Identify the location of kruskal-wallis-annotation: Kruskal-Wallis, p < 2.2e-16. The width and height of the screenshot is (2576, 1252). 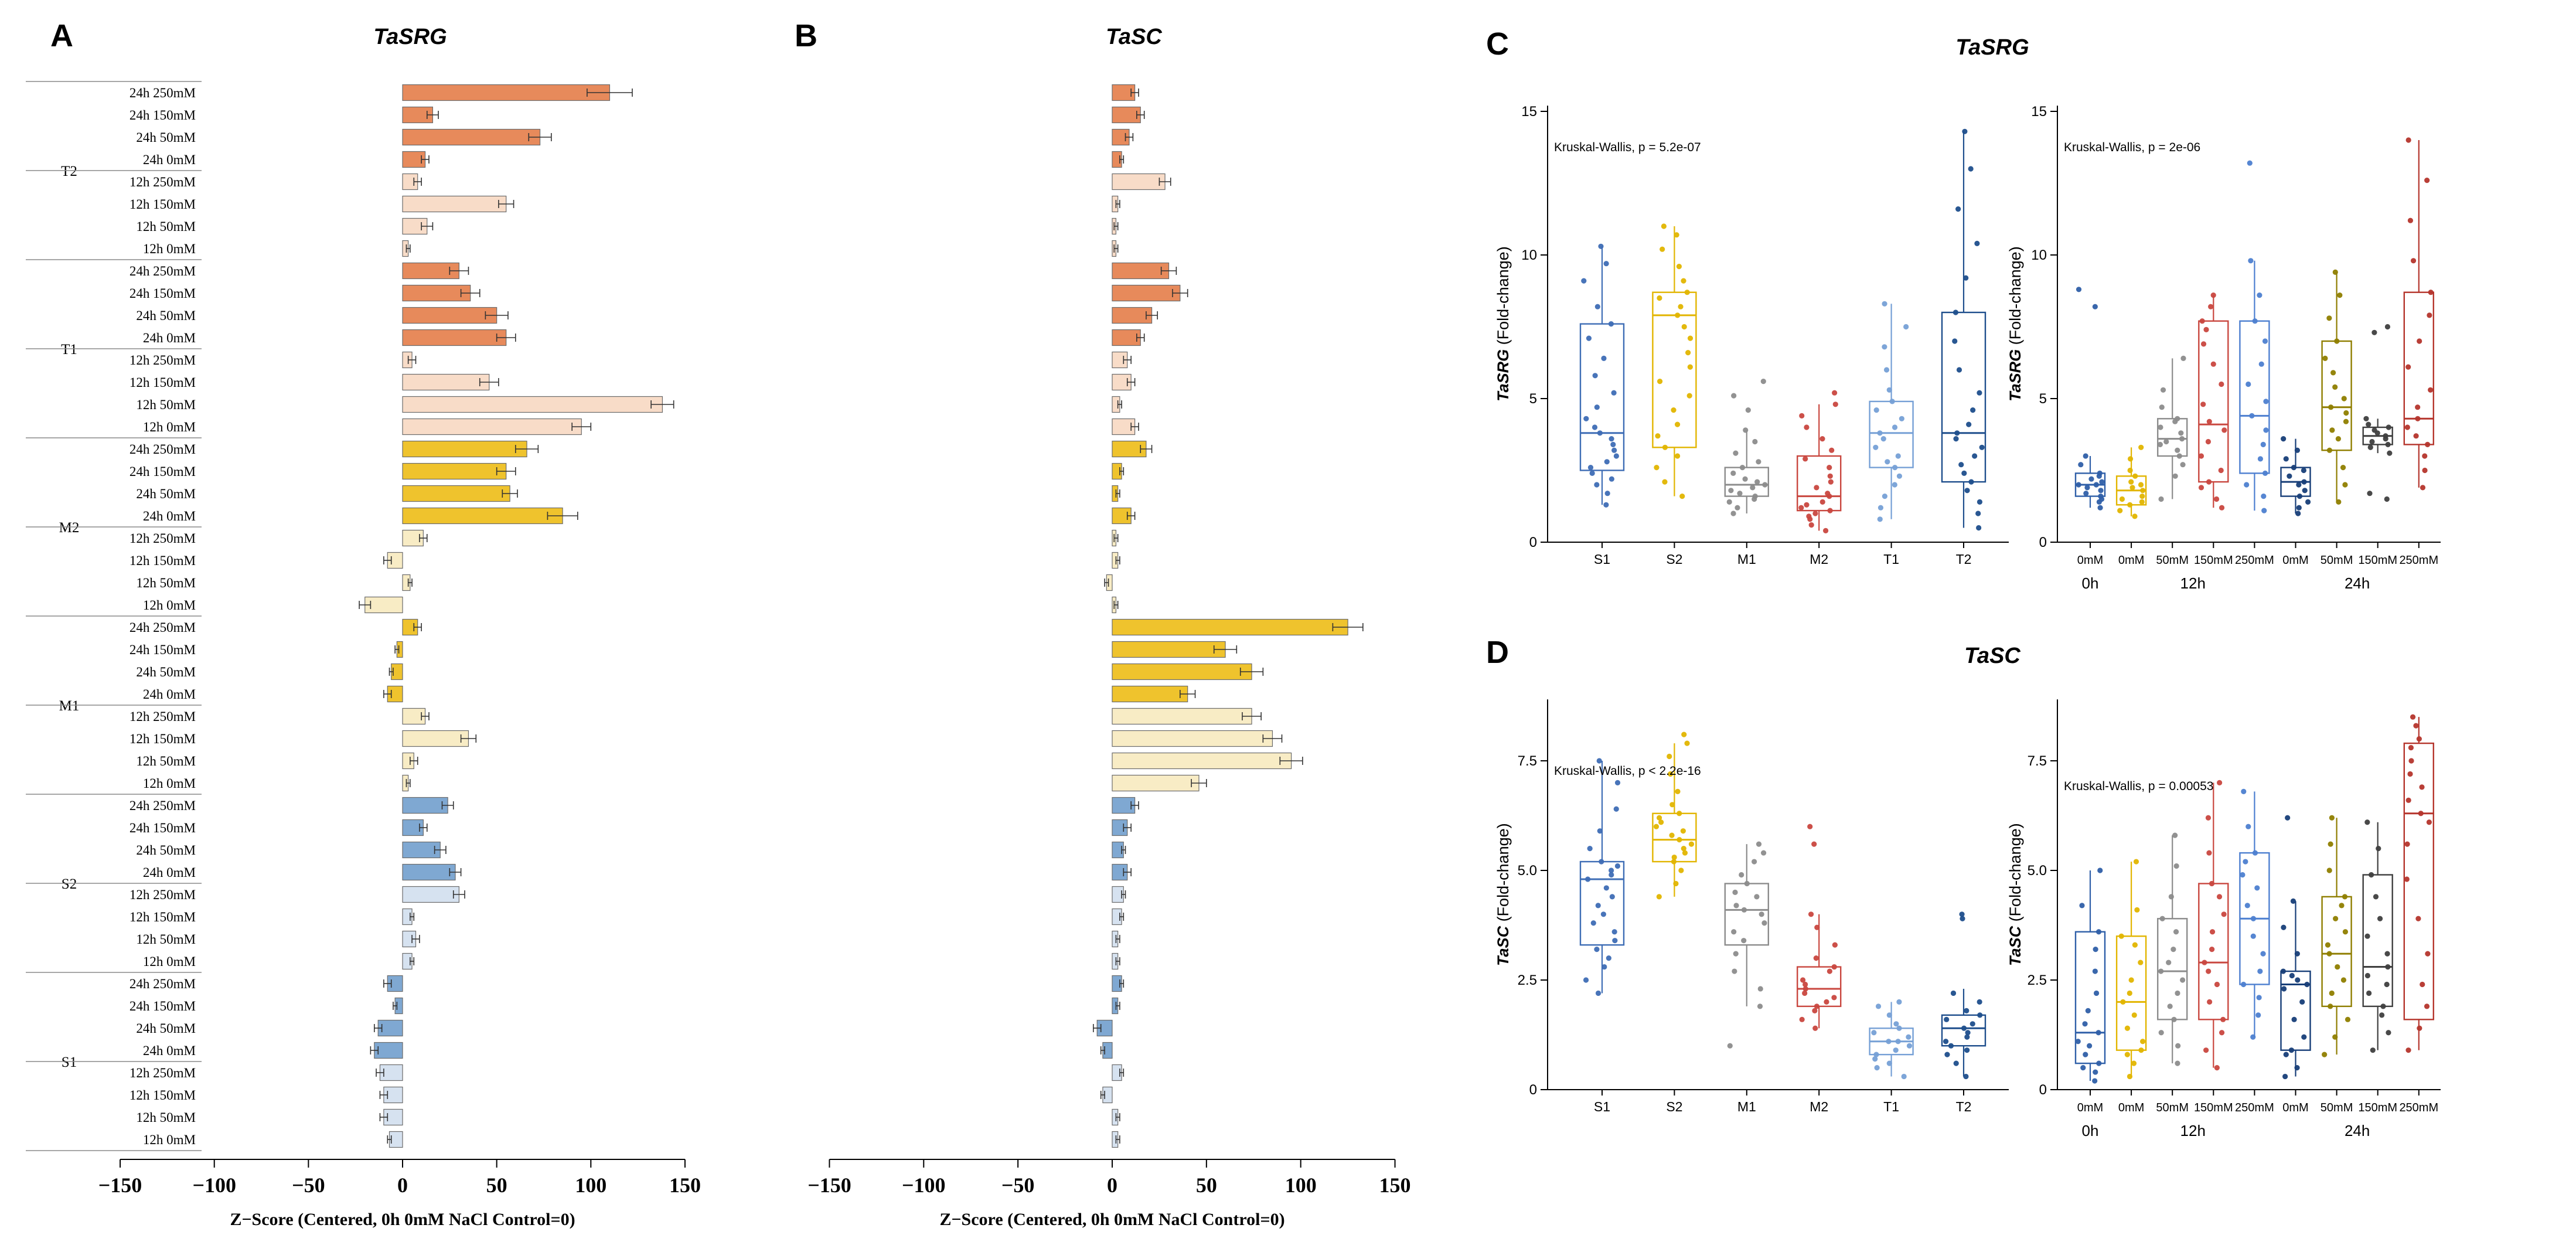
(1627, 771).